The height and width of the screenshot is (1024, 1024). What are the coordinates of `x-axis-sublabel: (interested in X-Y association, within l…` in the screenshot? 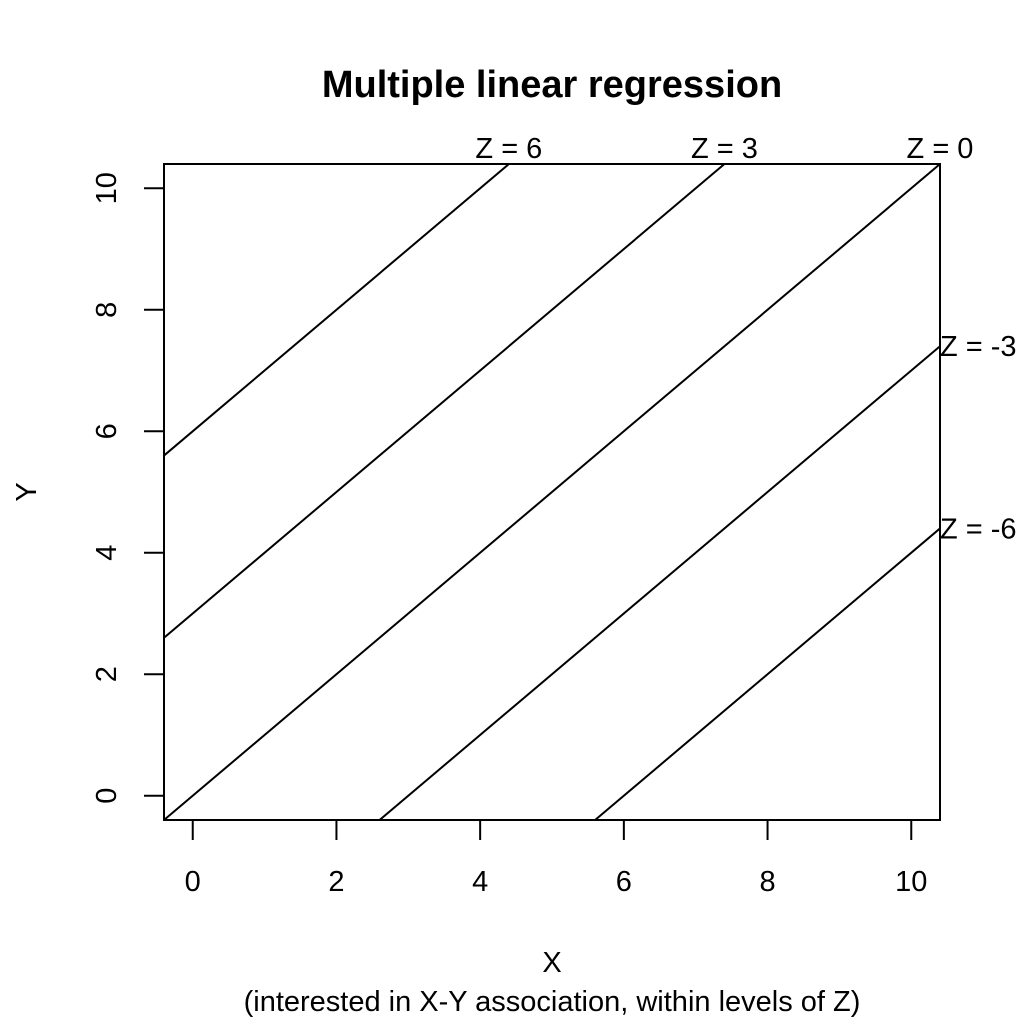 It's located at (552, 1002).